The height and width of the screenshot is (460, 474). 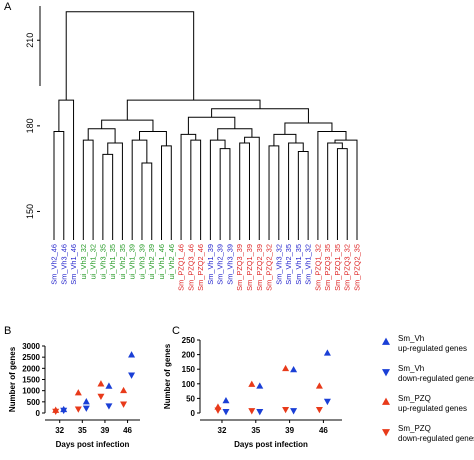 What do you see at coordinates (102, 261) in the screenshot?
I see `dendrogram-leaf-label: ui_Vh3_35` at bounding box center [102, 261].